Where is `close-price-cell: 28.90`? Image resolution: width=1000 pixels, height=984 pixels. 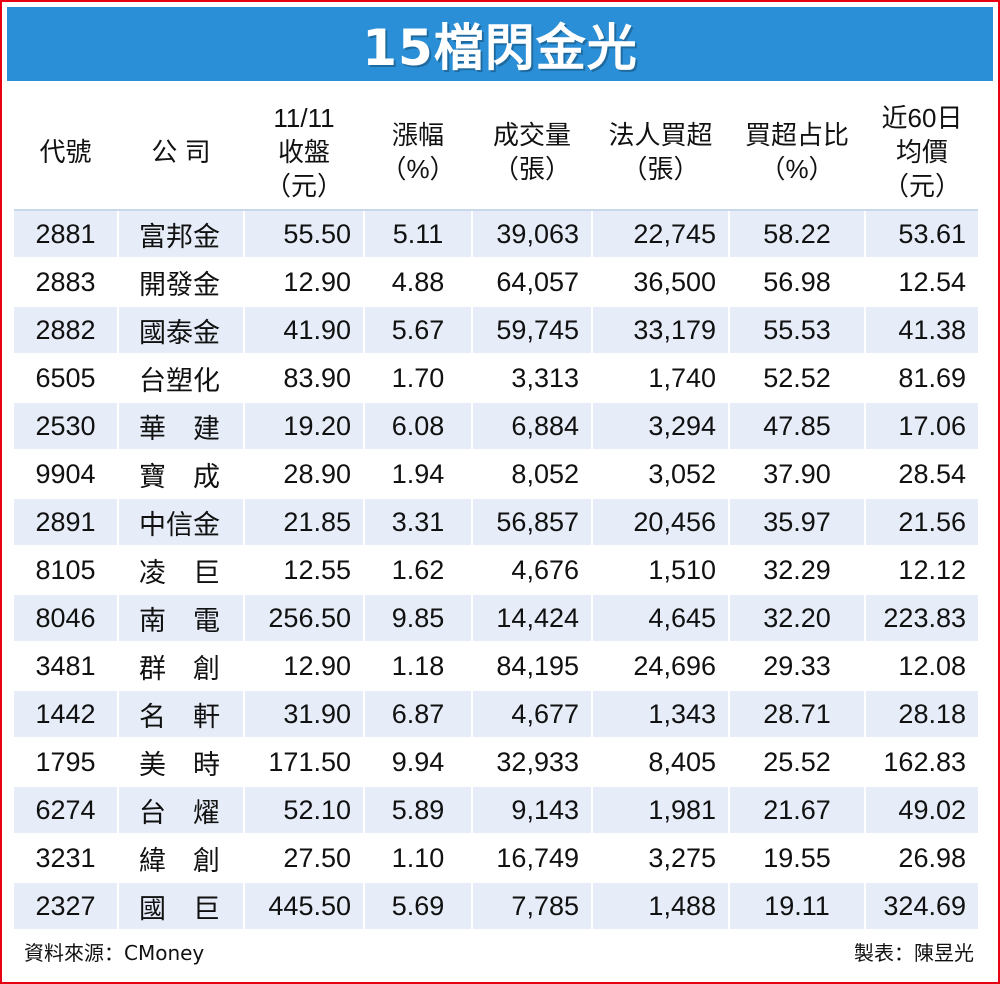
close-price-cell: 28.90 is located at coordinates (304, 473).